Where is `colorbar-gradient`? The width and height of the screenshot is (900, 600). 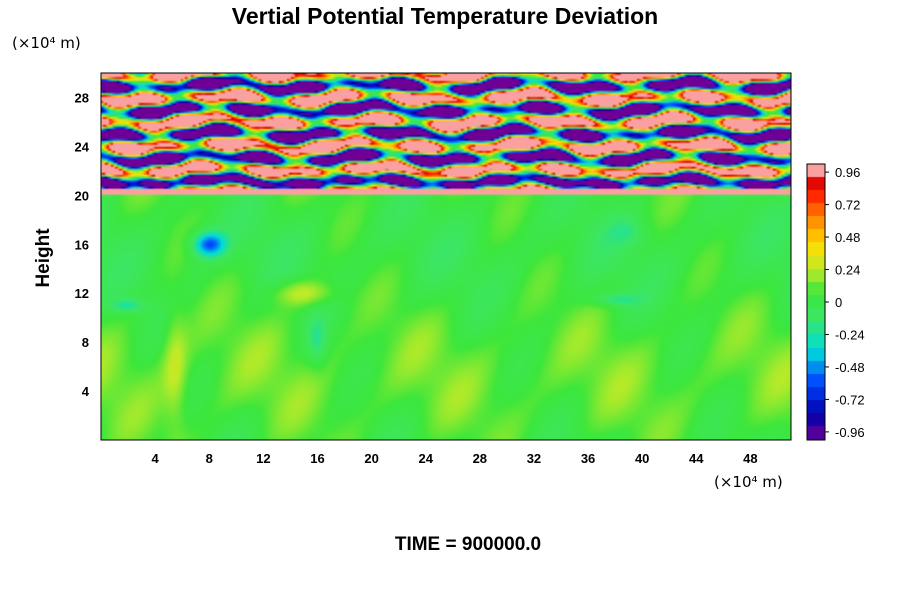
colorbar-gradient is located at coordinates (816, 302).